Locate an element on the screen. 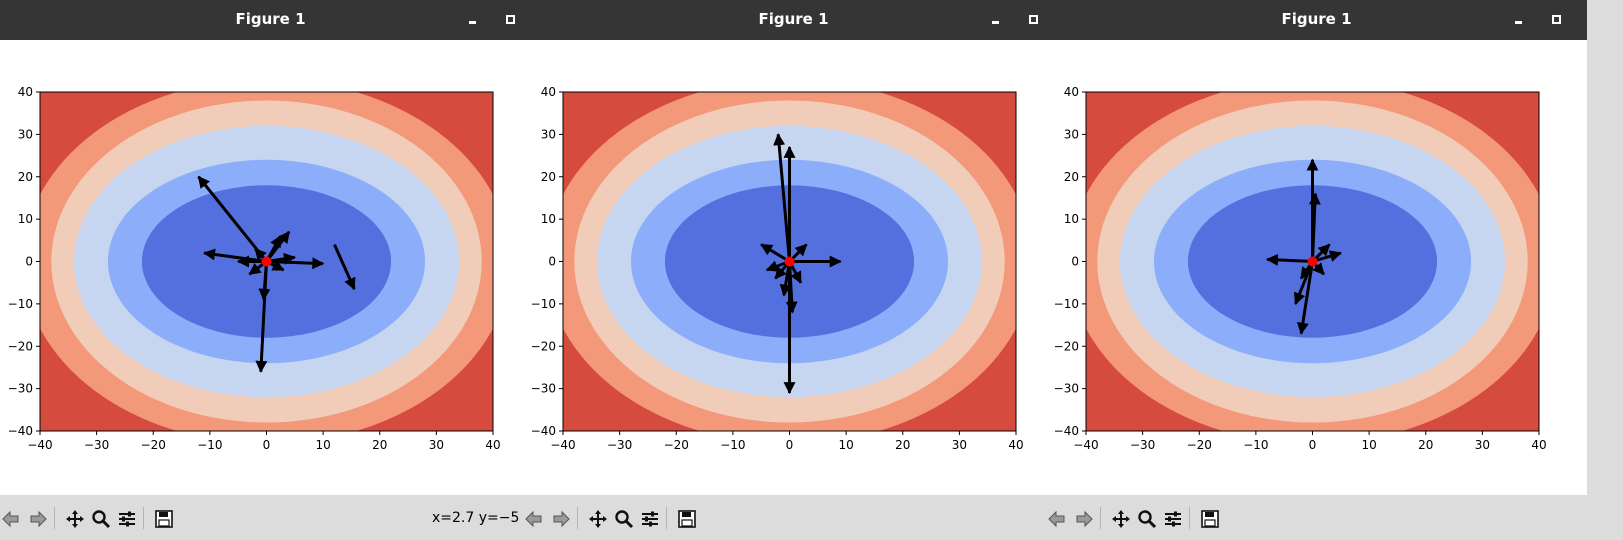 The image size is (1623, 540). save-icon is located at coordinates (687, 519).